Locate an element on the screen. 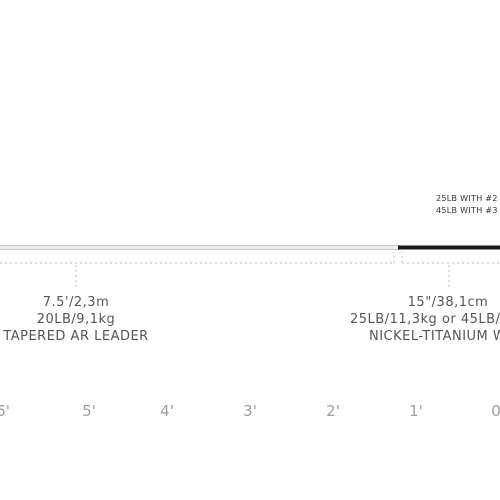 The height and width of the screenshot is (500, 500). leader-label: 7.5'/2,3m 20LB/9,1kg TAPERED AR LEADER is located at coordinates (75, 319).